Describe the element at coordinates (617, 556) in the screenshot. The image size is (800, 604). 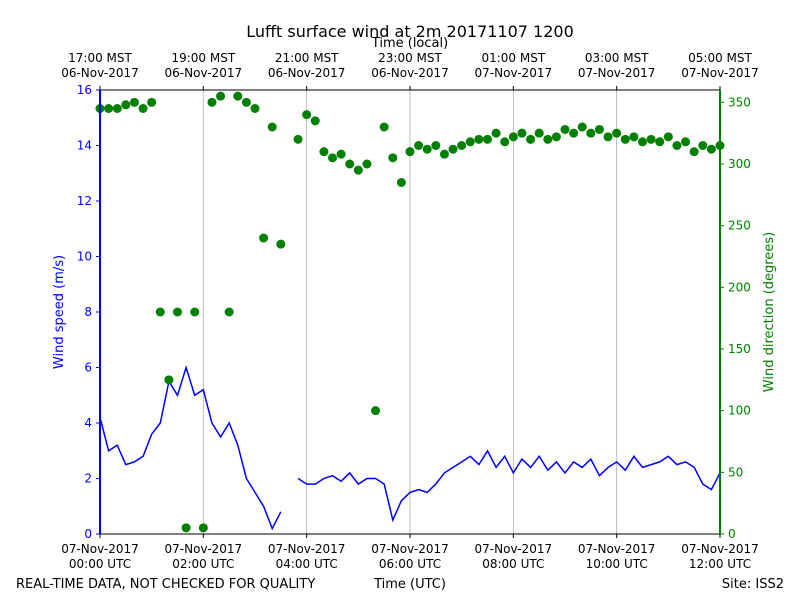
I see `x-tick-label: 07-Nov-2017 10:00 UTC` at that location.